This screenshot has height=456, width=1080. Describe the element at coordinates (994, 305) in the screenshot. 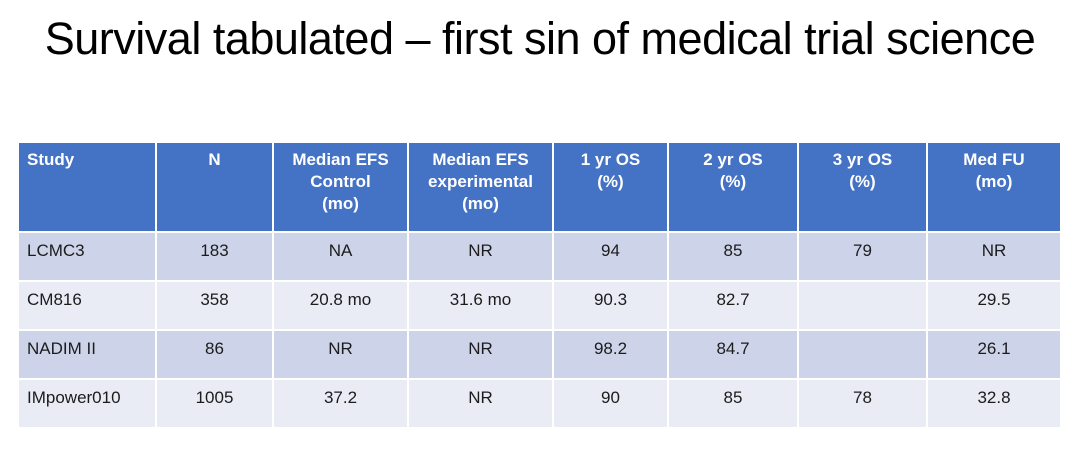

I see `table-cell: 29.5` at that location.